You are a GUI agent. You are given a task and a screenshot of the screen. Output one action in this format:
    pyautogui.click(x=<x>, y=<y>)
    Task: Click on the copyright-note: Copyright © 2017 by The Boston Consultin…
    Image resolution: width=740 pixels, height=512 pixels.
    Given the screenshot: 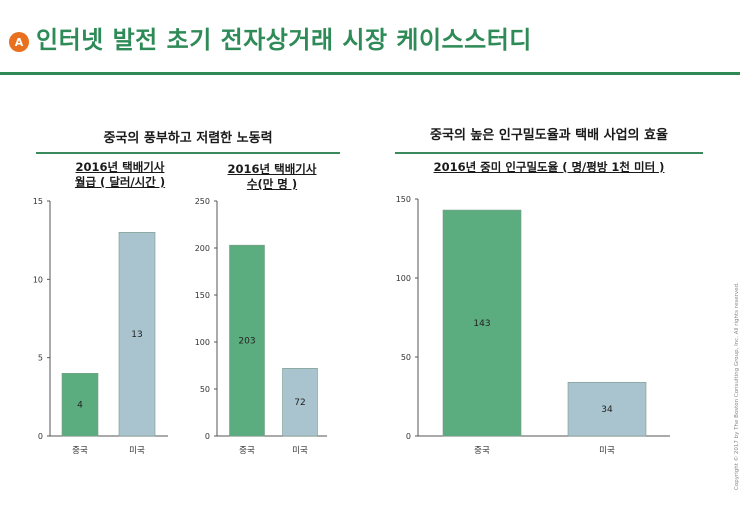 What is the action you would take?
    pyautogui.click(x=737, y=386)
    